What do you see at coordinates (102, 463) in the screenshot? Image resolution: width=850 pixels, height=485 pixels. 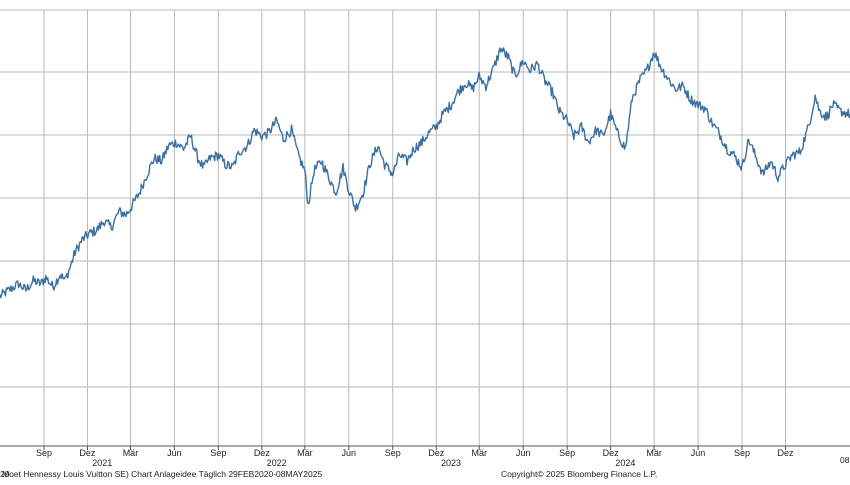 I see `x-year-label: 2021` at bounding box center [102, 463].